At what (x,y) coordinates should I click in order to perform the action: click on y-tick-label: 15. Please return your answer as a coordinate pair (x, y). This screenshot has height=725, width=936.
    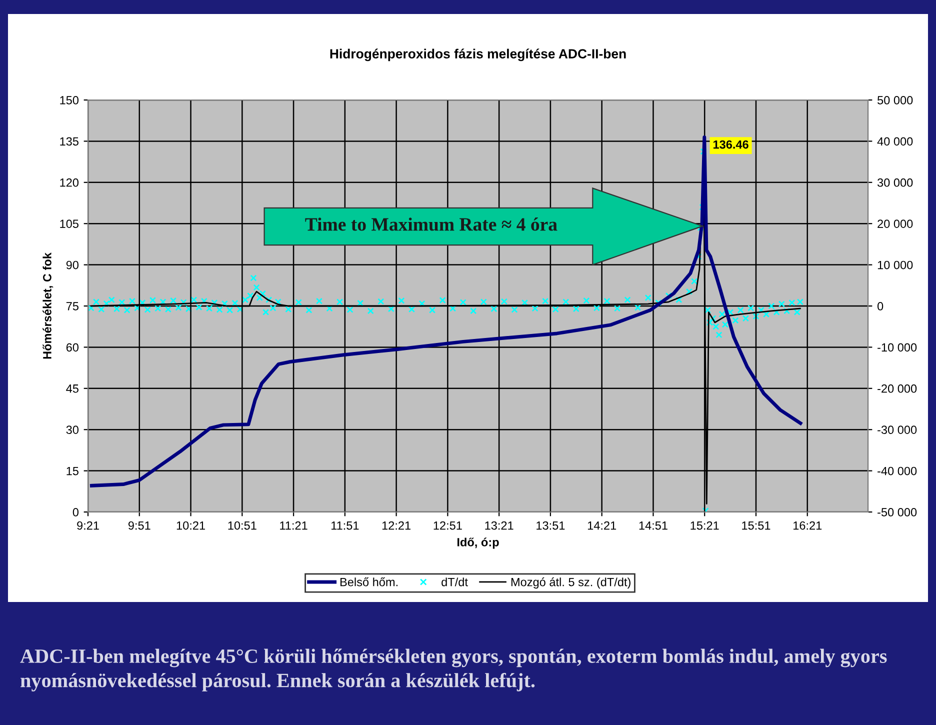
    Looking at the image, I should click on (72, 471).